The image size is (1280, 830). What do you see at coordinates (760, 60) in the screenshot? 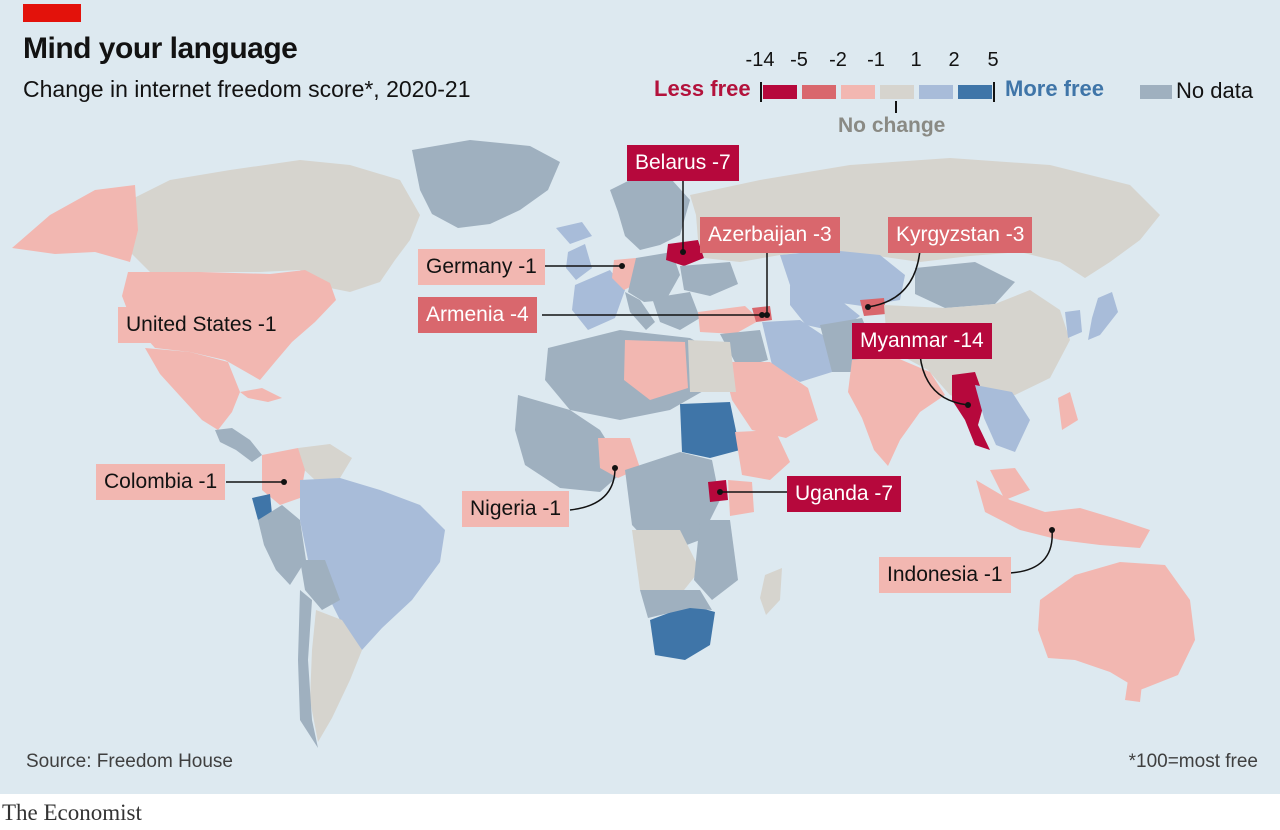
I see `legend-tick: -14` at bounding box center [760, 60].